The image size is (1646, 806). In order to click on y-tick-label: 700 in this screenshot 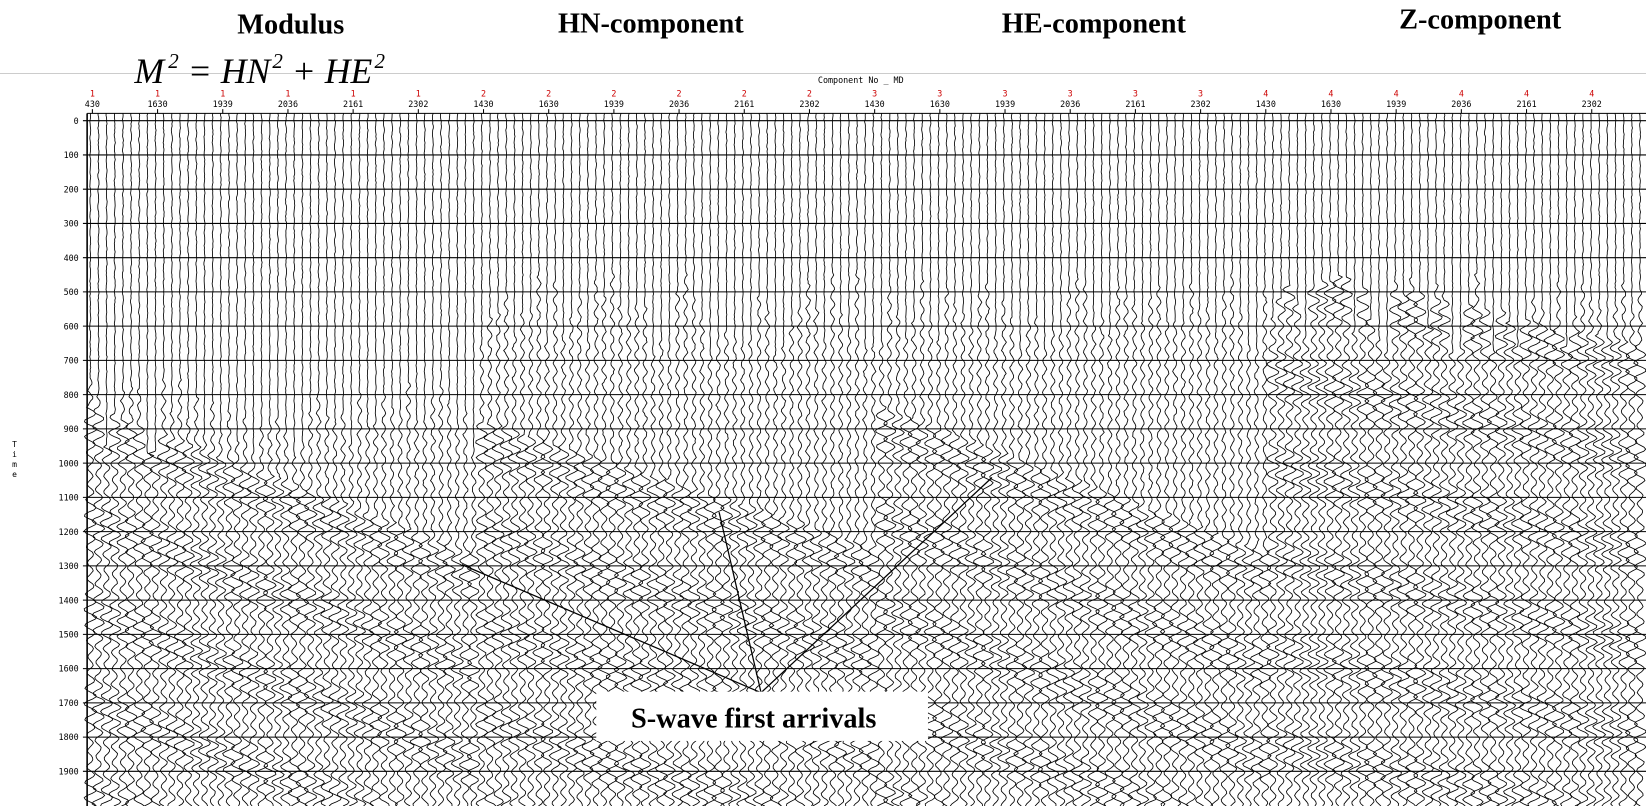, I will do `click(71, 361)`.